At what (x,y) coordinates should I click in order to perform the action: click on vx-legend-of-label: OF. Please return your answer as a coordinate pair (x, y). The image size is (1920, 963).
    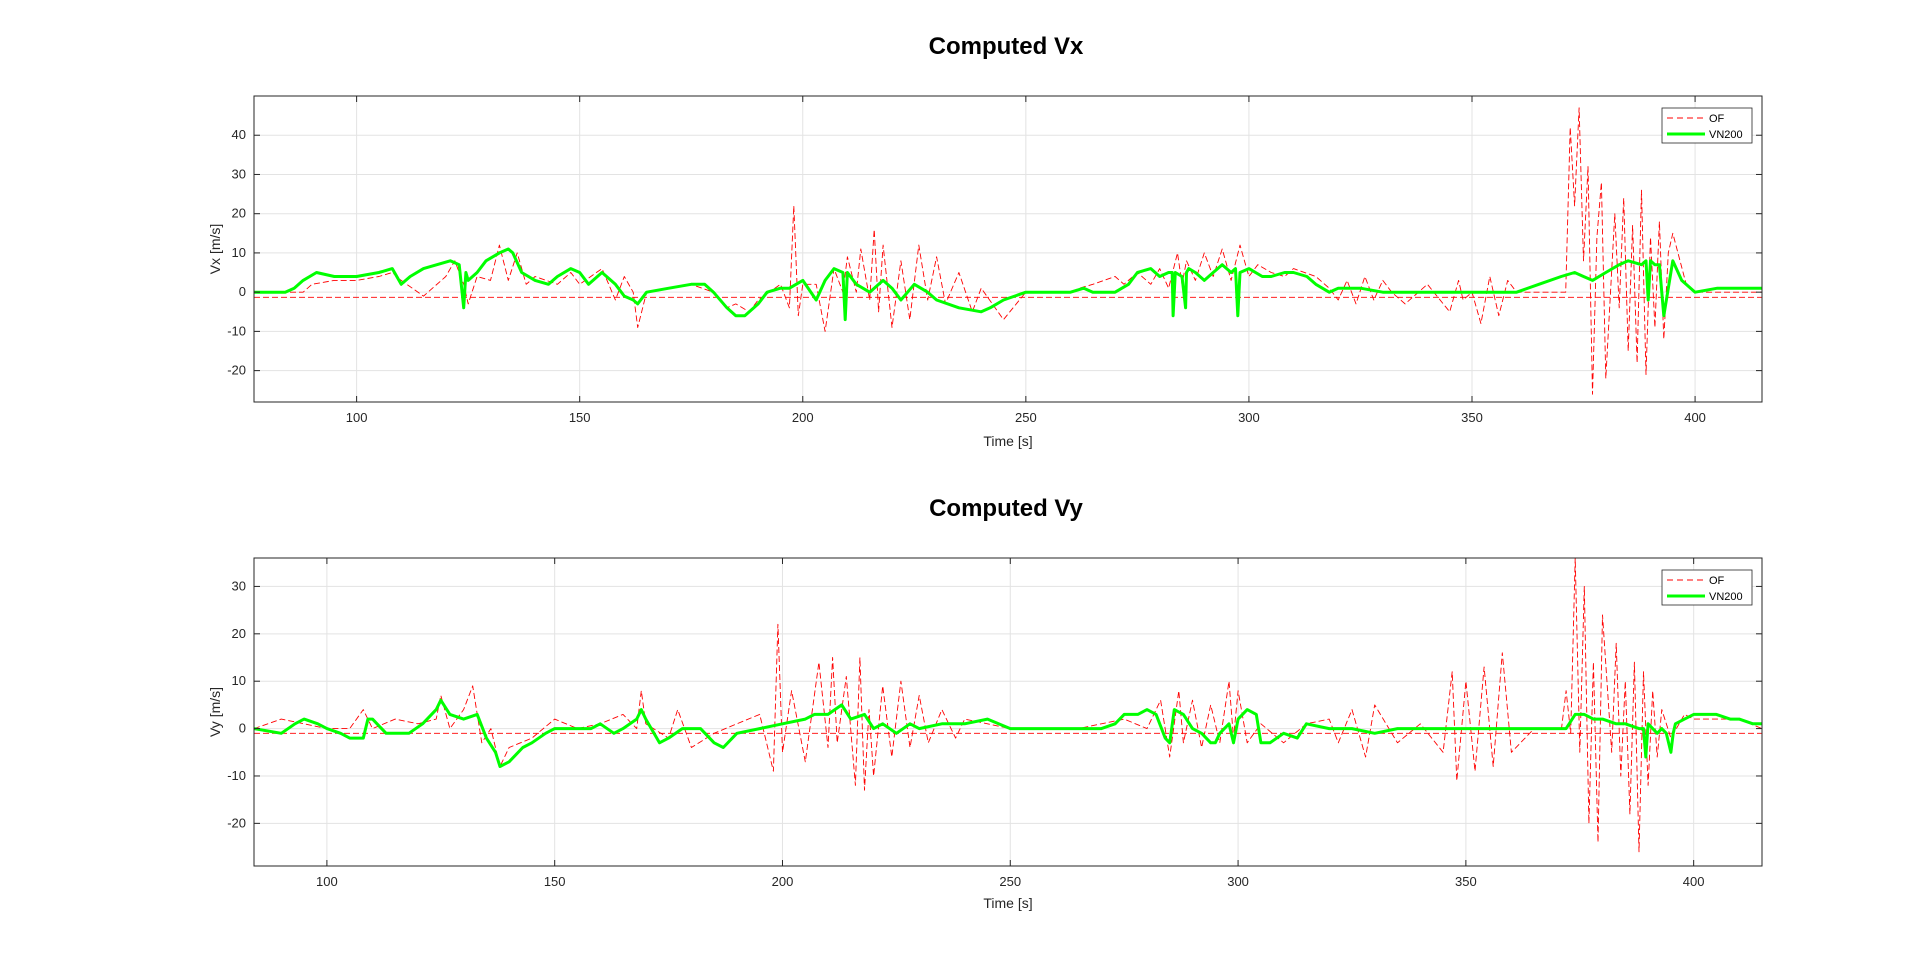
    Looking at the image, I should click on (1717, 119).